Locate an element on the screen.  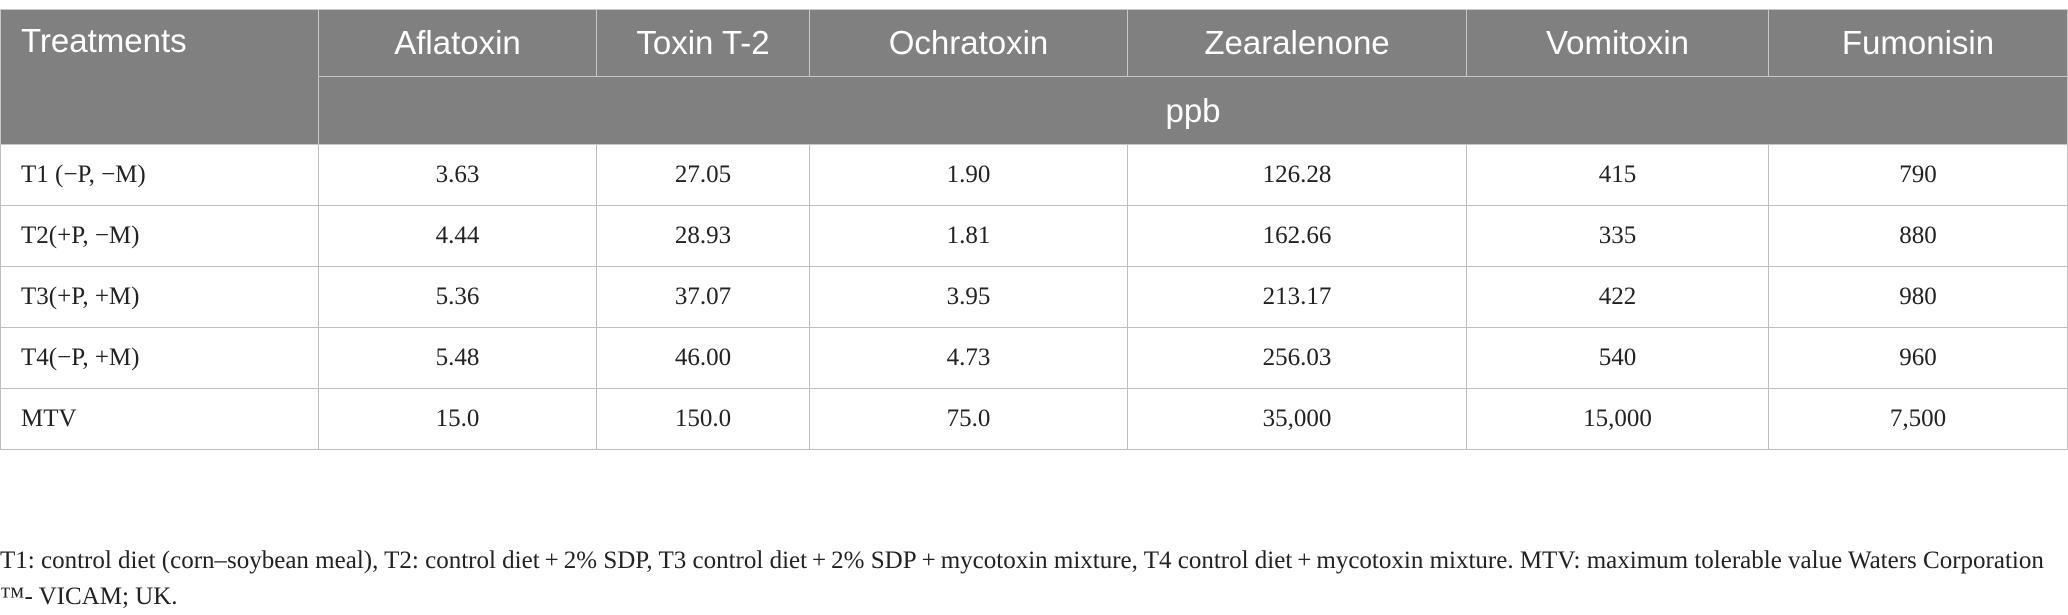
cell-ochratoxin: 1.81 is located at coordinates (968, 236).